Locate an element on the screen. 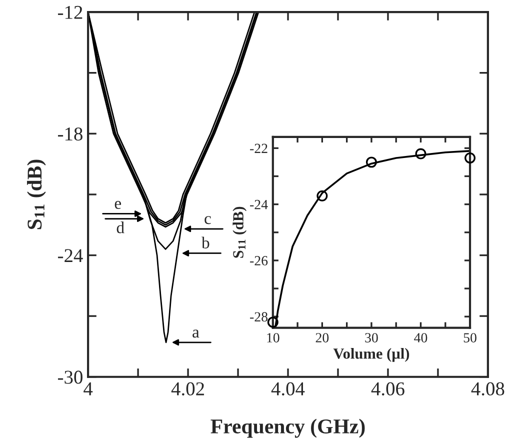 The image size is (512, 446). x-tick-label: 4.02 is located at coordinates (187, 389).